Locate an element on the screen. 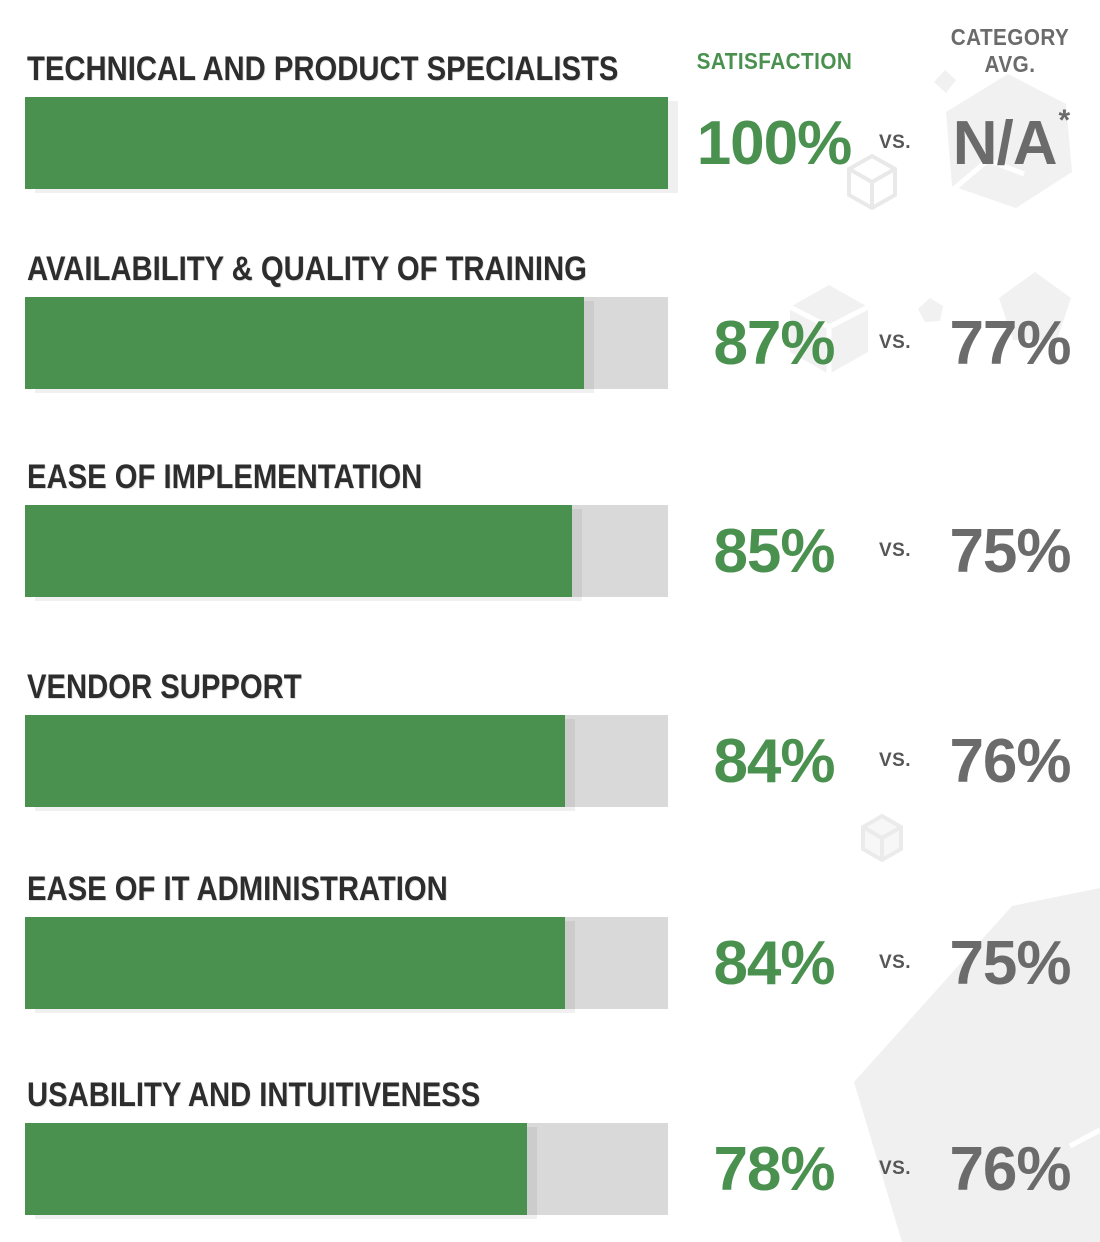  category-avg-header-line2: AVG. is located at coordinates (1010, 64).